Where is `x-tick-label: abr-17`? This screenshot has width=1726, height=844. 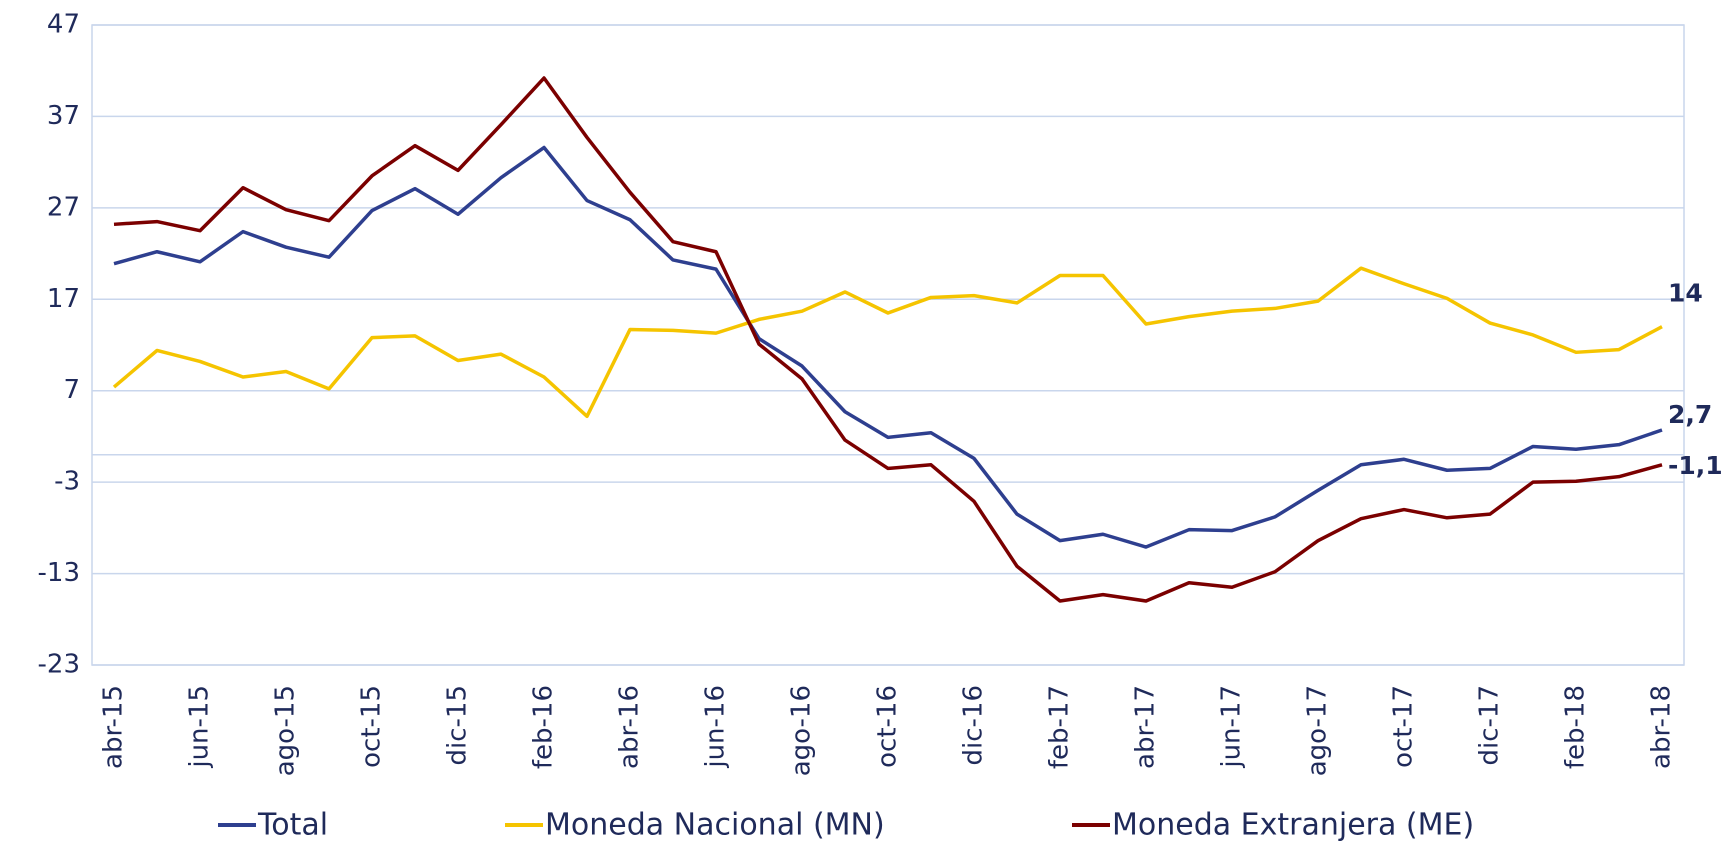
x-tick-label: abr-17 is located at coordinates (1146, 727).